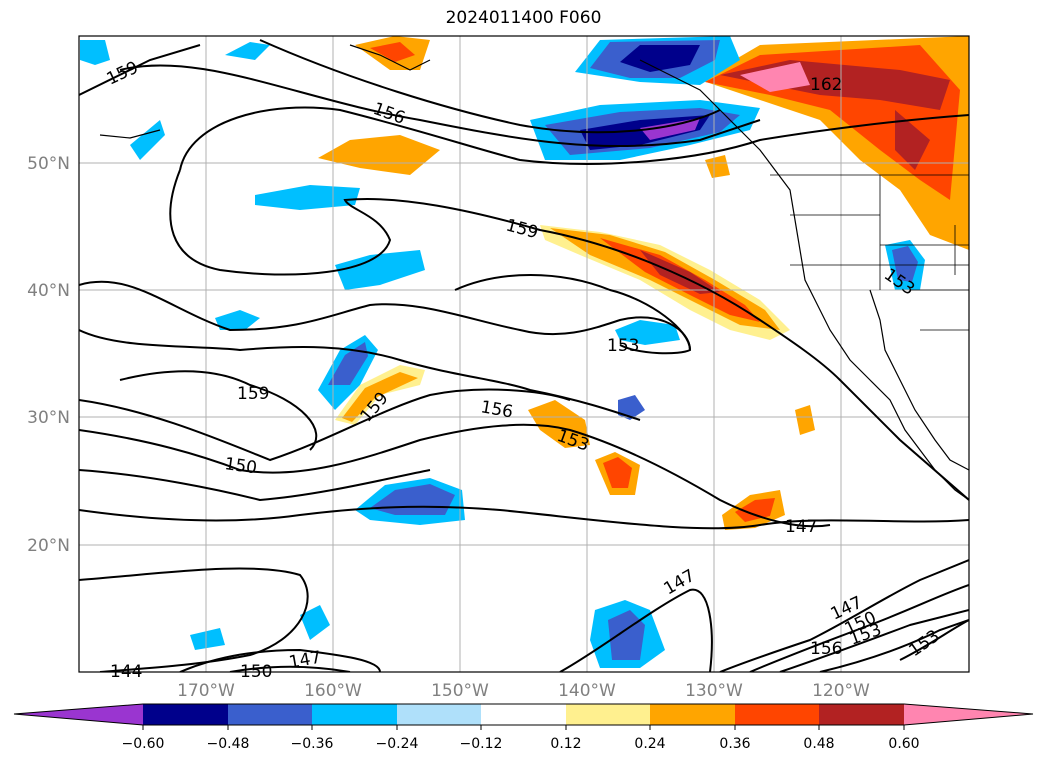 This screenshot has width=1047, height=765. I want to click on lat-label: 40°N, so click(48, 291).